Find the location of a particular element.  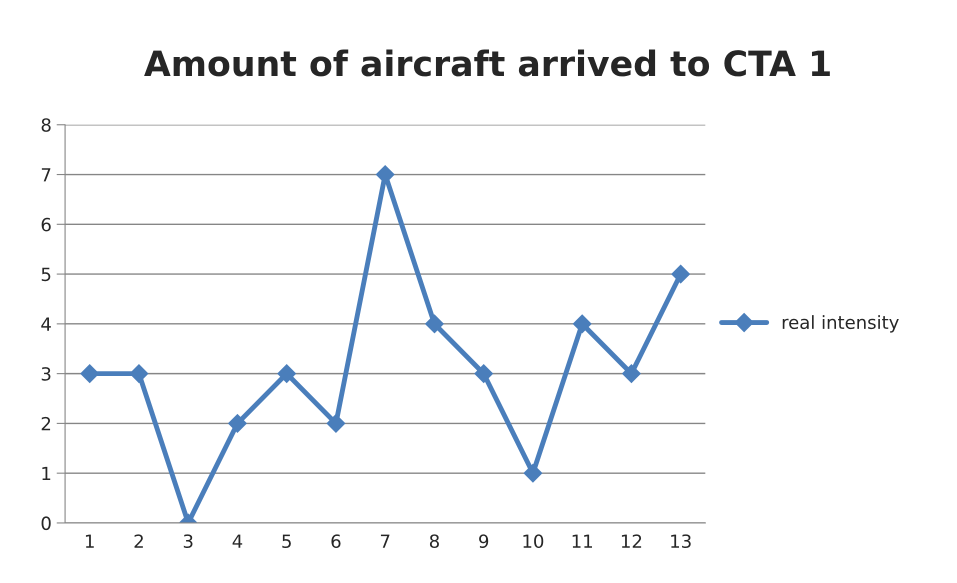

y-tick-label: 6 is located at coordinates (46, 225).